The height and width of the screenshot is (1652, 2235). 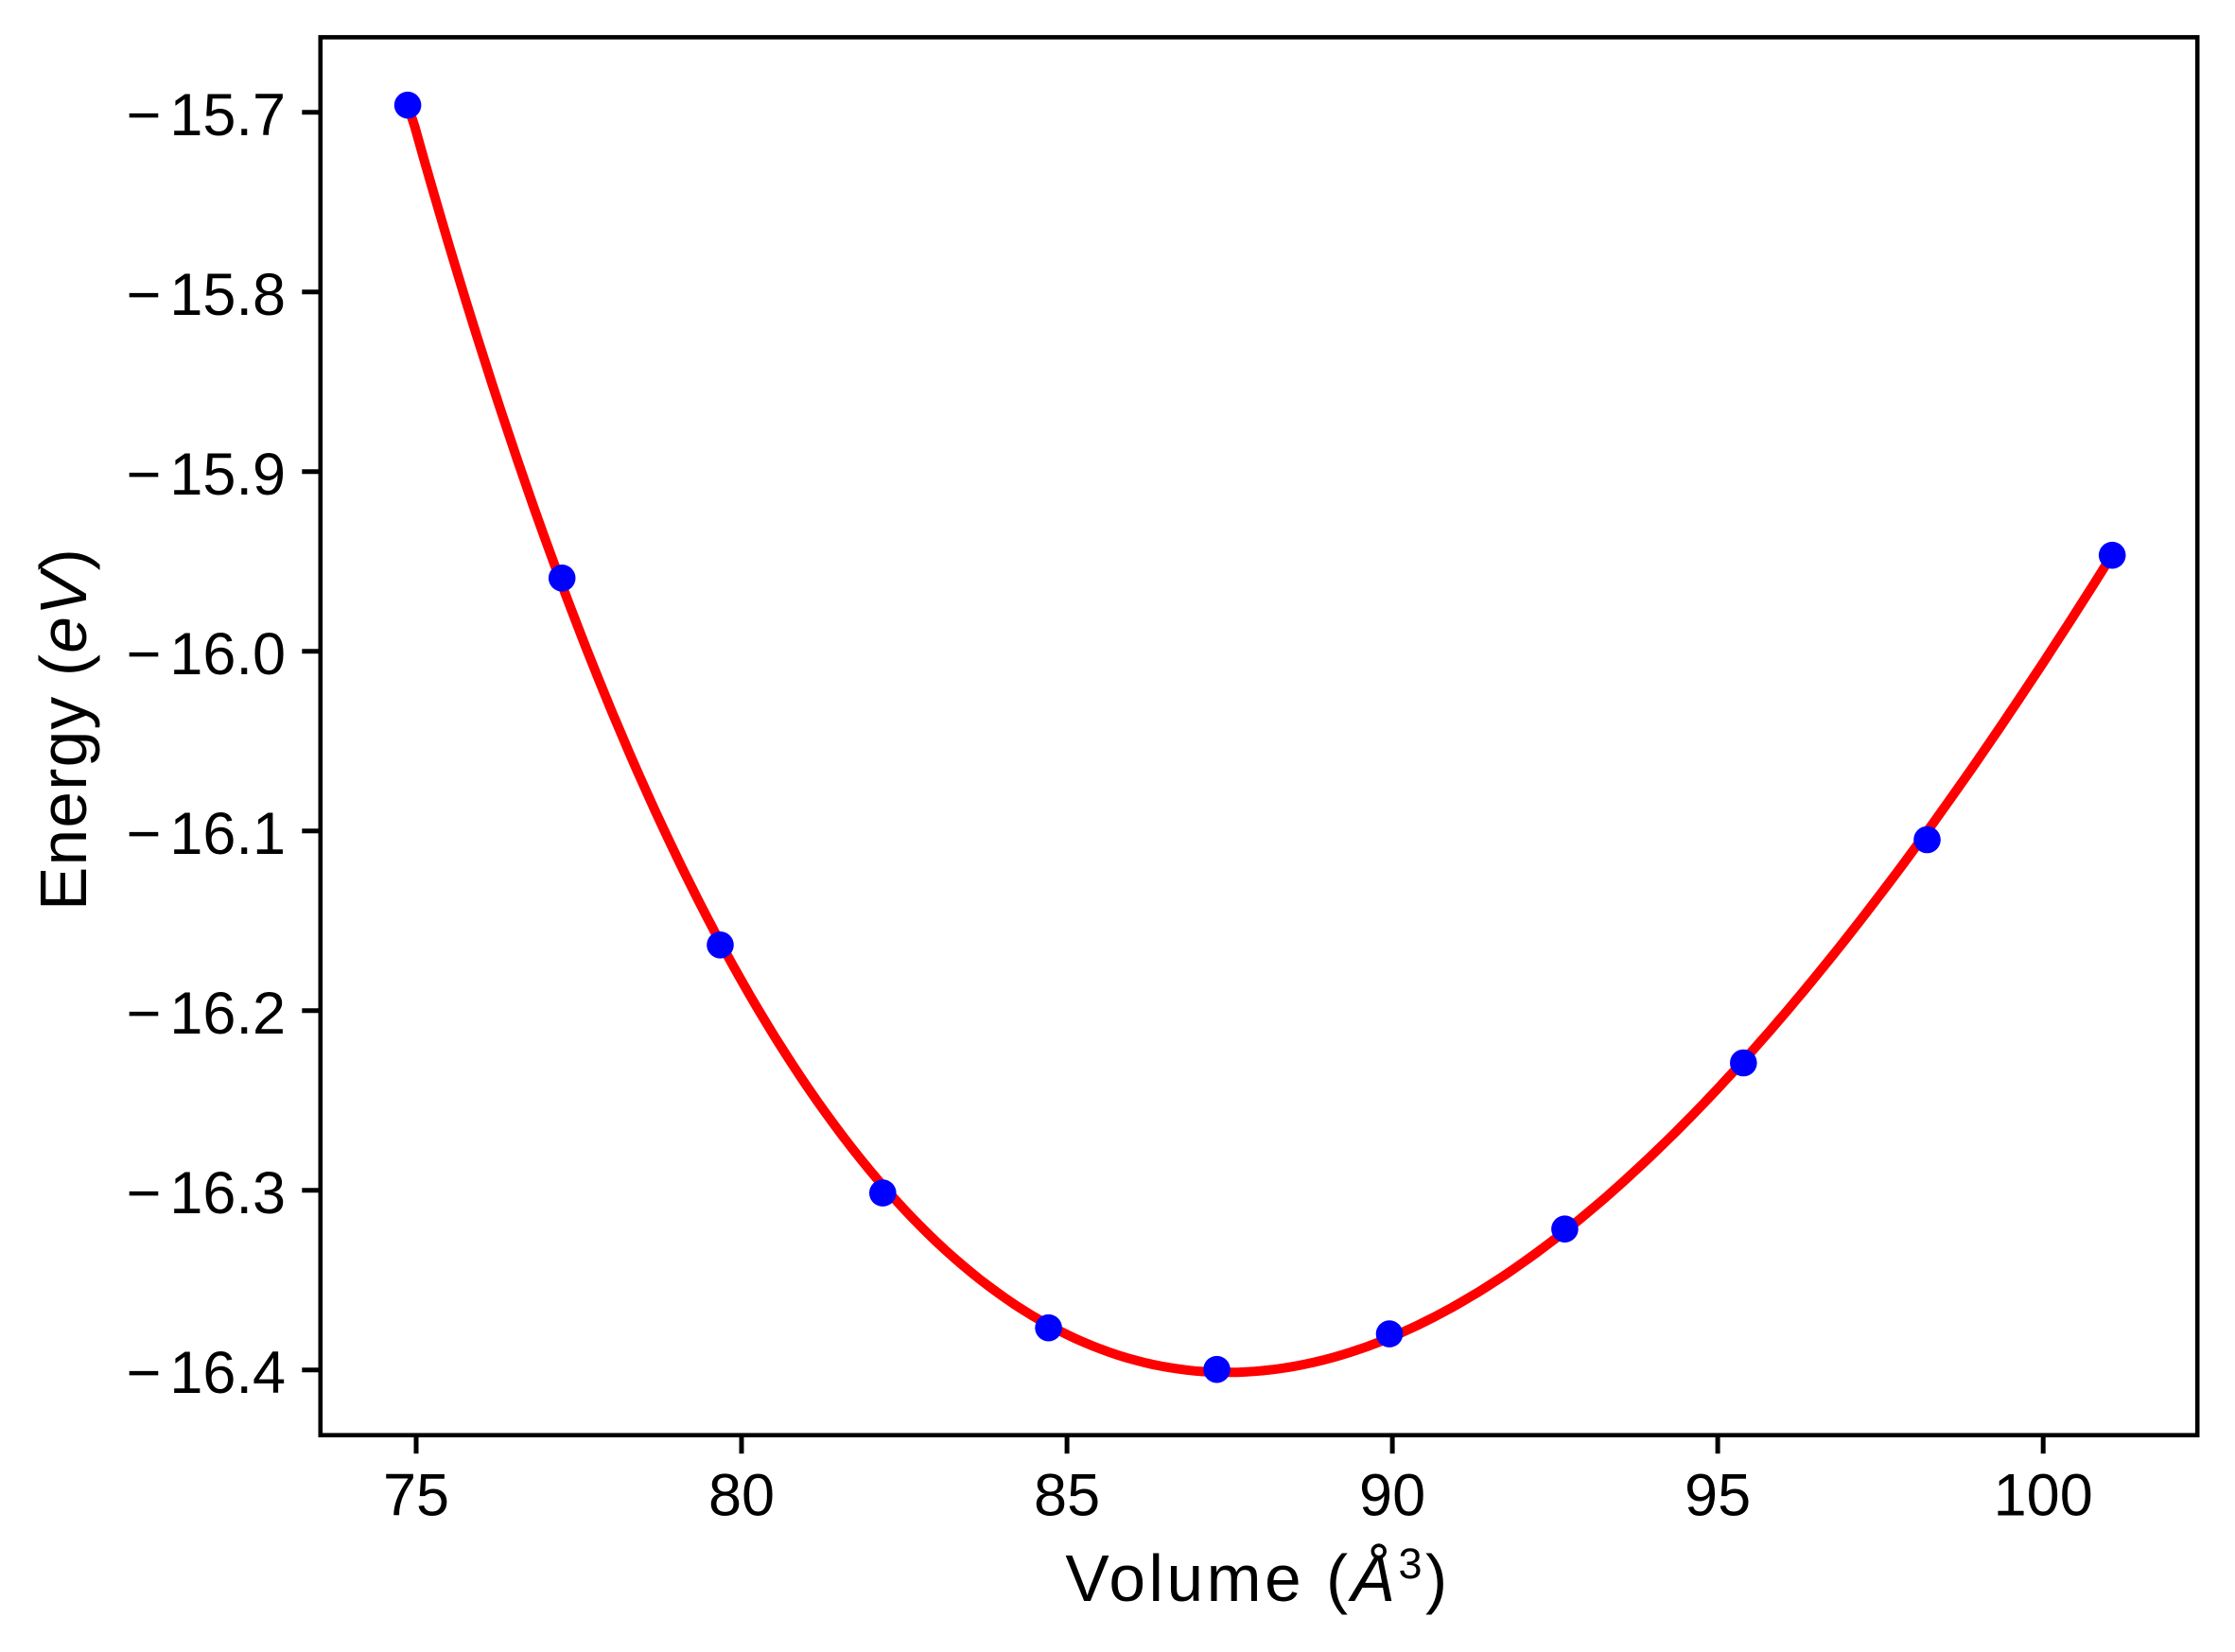 What do you see at coordinates (206, 1014) in the screenshot?
I see `svg-text: −16.2` at bounding box center [206, 1014].